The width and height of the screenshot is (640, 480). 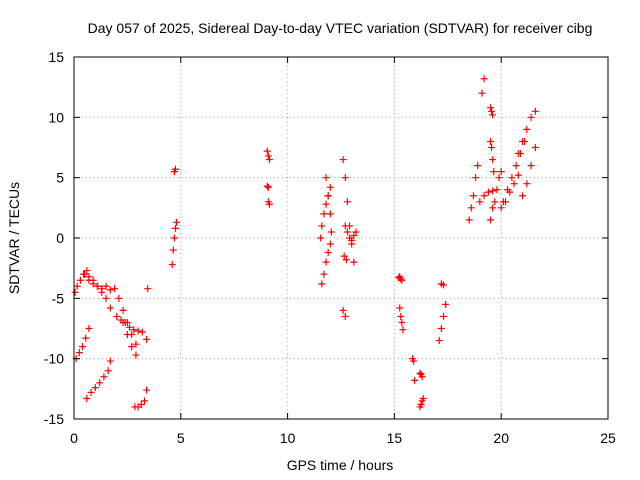 I want to click on x-tick-label: 20, so click(x=501, y=438).